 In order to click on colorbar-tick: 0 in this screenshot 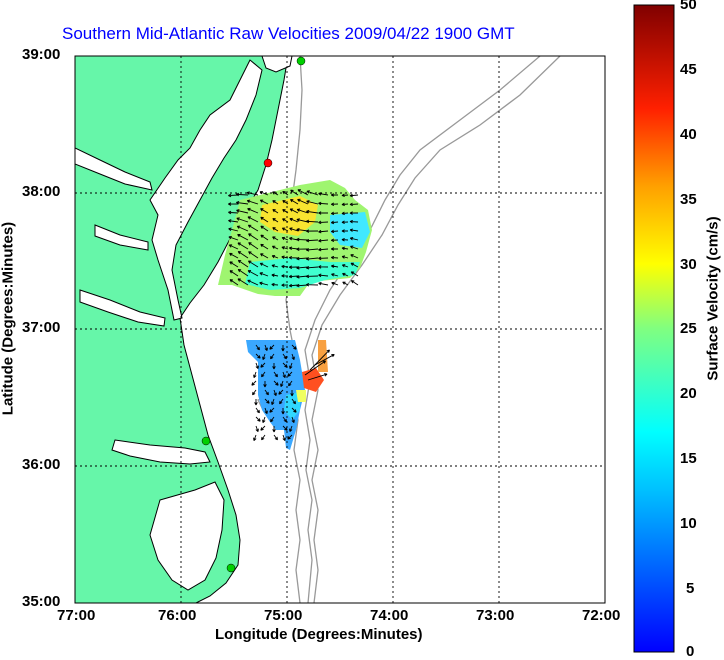, I will do `click(690, 651)`.